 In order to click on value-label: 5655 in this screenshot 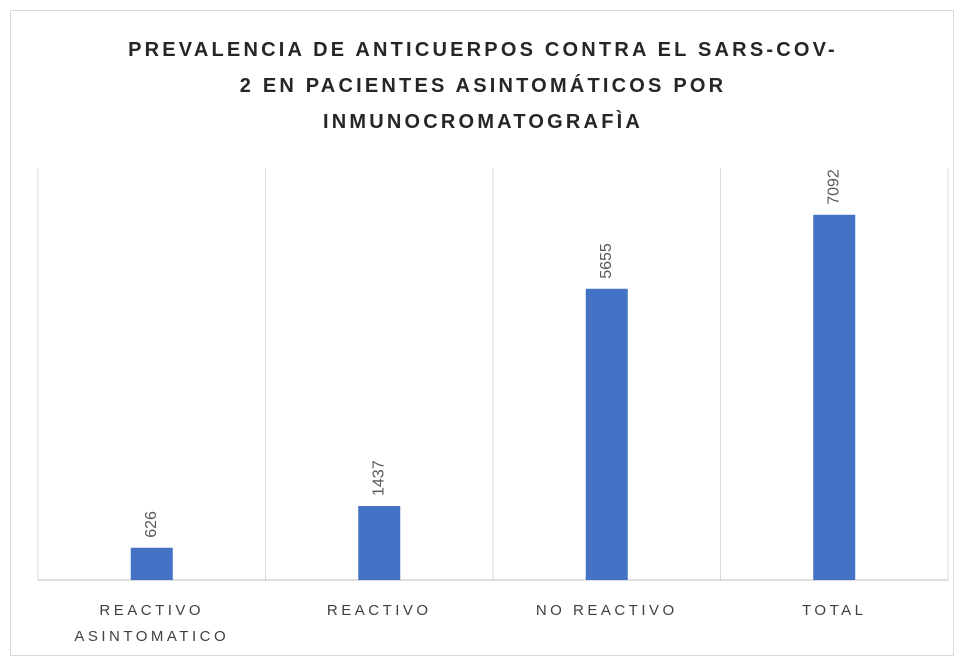, I will do `click(606, 261)`.